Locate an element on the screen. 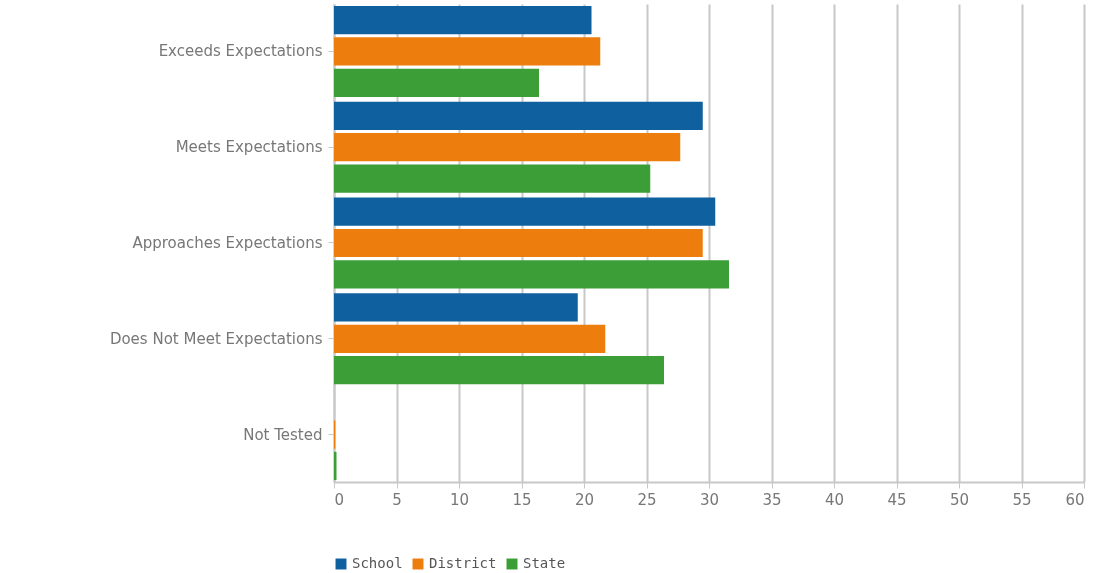 This screenshot has height=573, width=1098. x-tick-label: 60 is located at coordinates (1075, 499).